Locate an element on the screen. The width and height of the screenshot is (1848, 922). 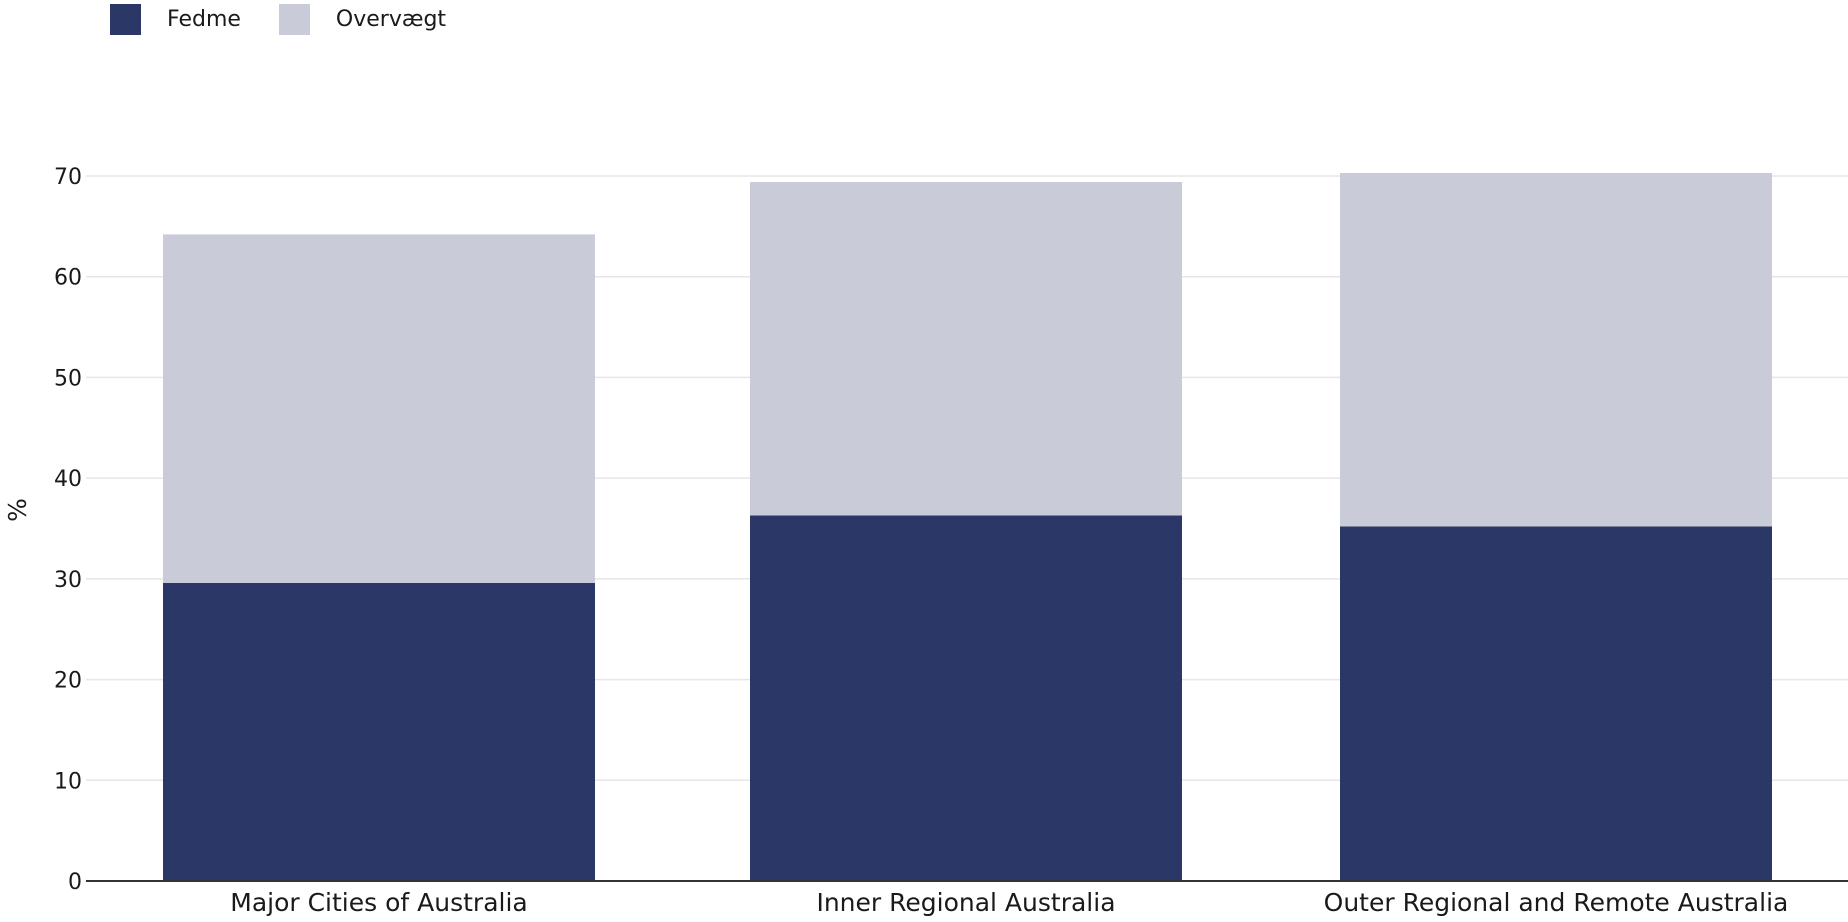
x-tick-label-0: Major Cities of Australia is located at coordinates (379, 902).